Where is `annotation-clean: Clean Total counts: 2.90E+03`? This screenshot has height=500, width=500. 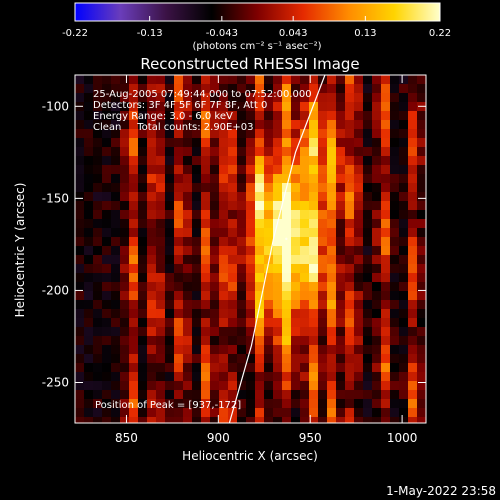
annotation-clean: Clean Total counts: 2.90E+03 is located at coordinates (173, 127).